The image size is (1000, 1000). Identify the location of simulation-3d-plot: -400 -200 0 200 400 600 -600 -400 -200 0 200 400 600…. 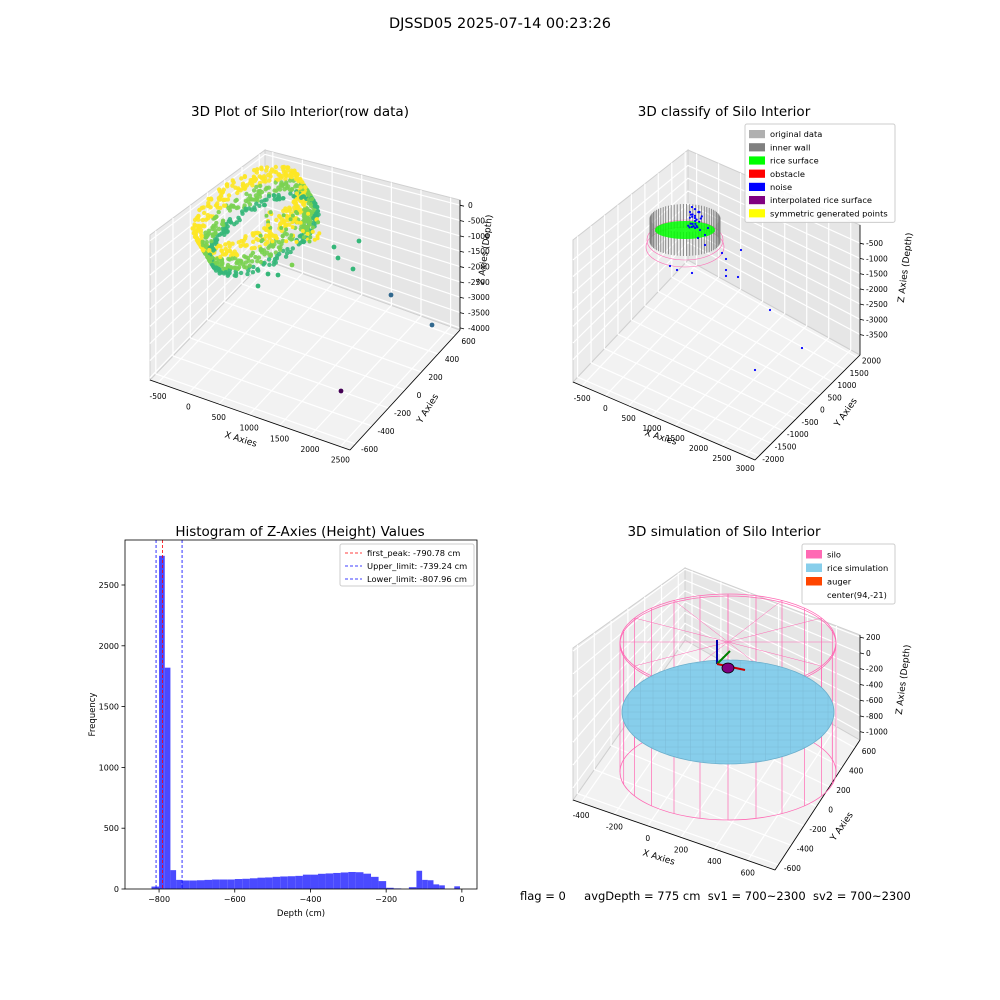
(742, 710).